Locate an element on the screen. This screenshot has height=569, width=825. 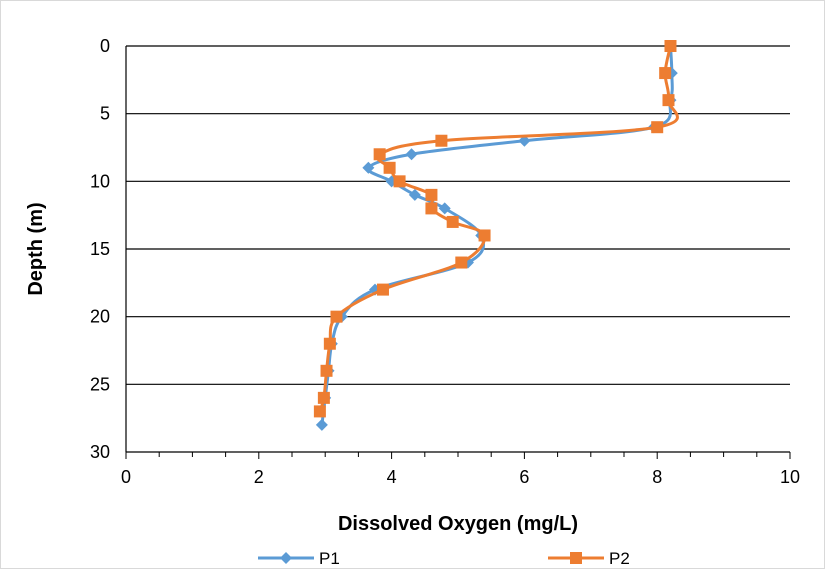
x-tick-label-4: 4 is located at coordinates (392, 477).